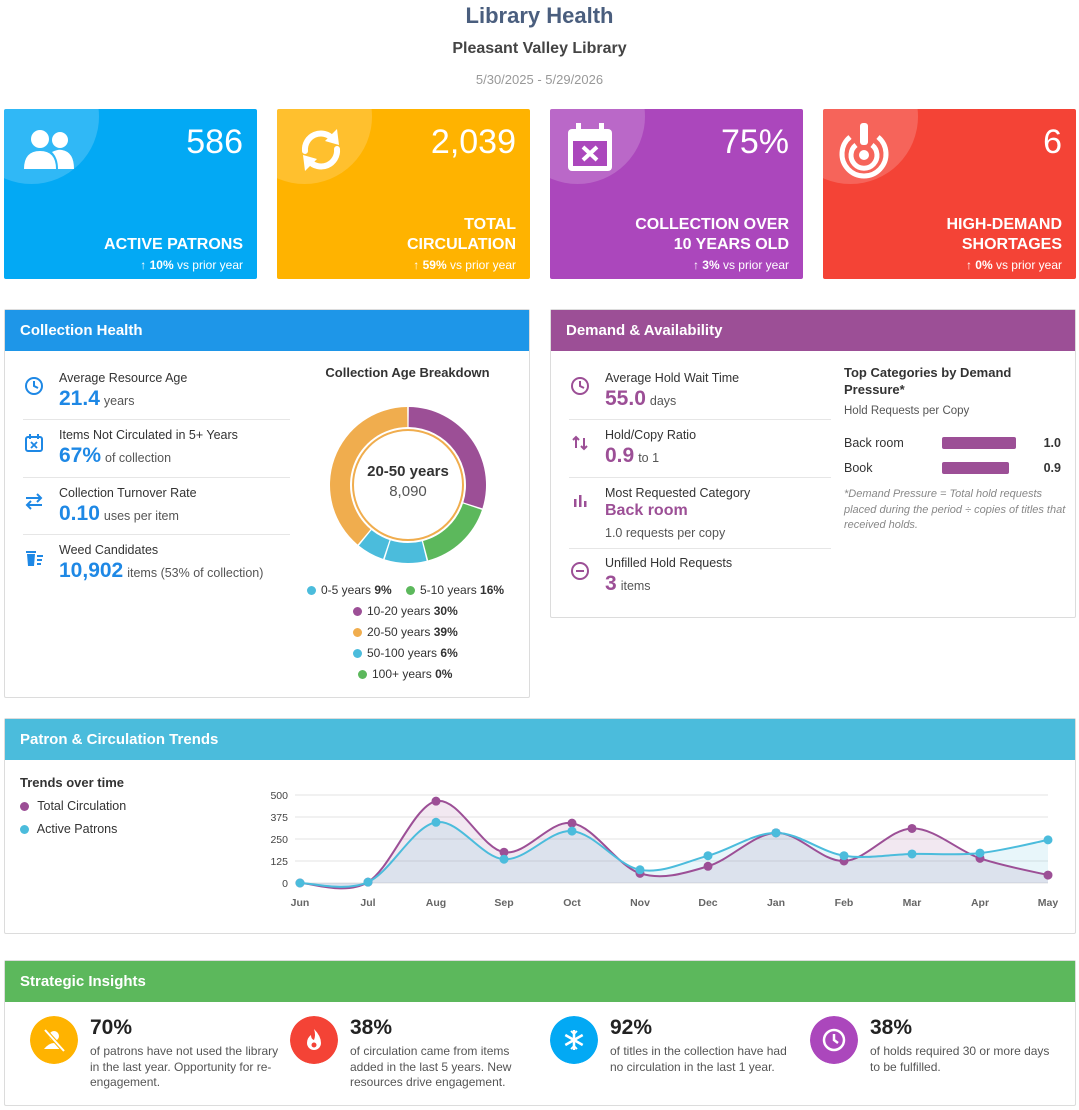  Describe the element at coordinates (813, 330) in the screenshot. I see `panel-title: Demand & Availability` at that location.